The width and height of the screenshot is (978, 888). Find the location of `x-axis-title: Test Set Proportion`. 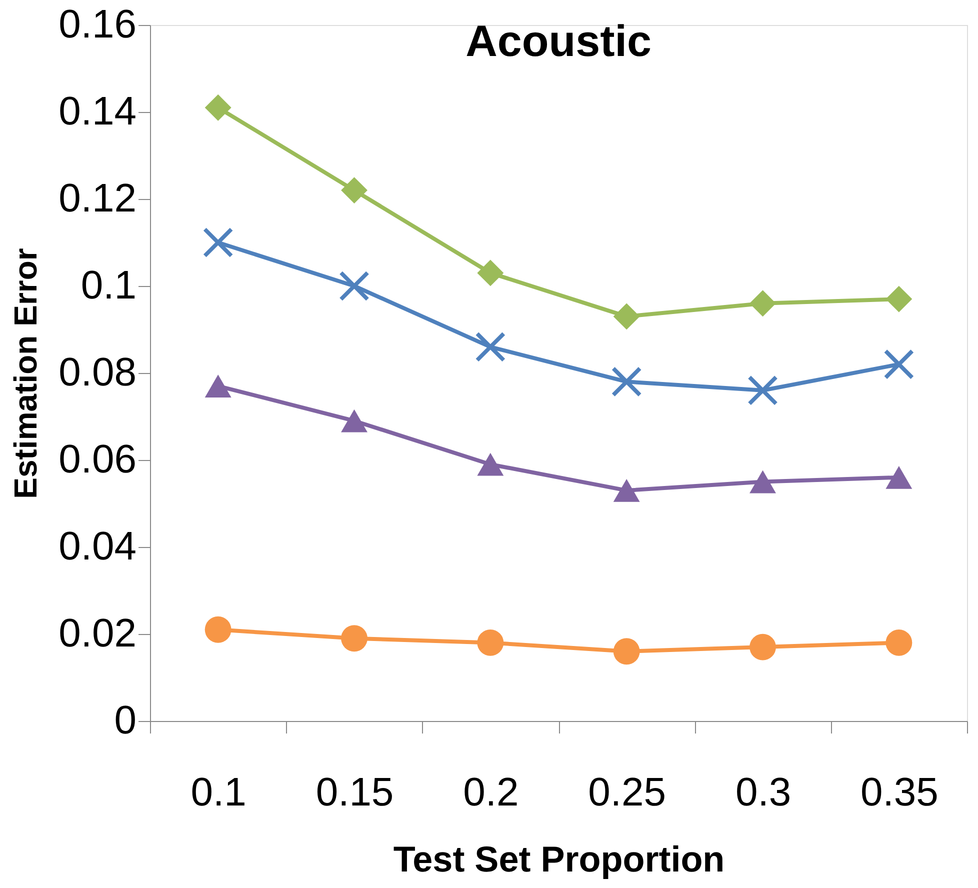

x-axis-title: Test Set Proportion is located at coordinates (559, 859).